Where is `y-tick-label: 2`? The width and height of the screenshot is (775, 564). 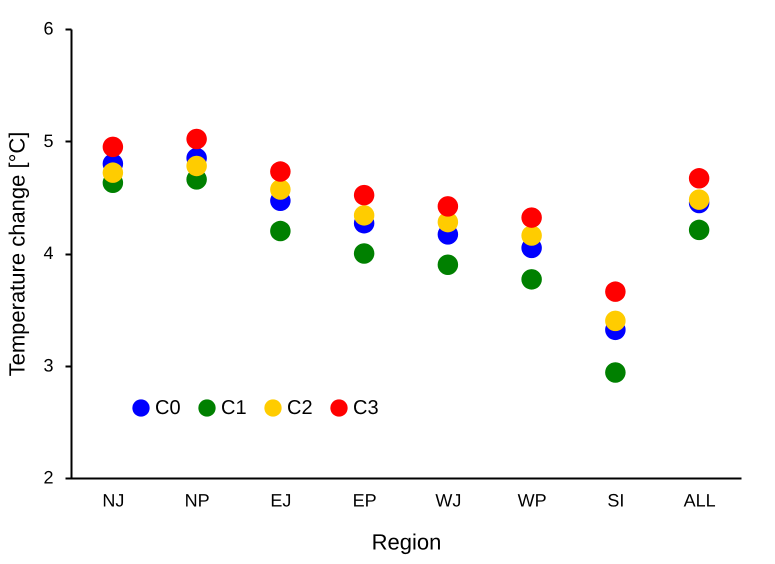
y-tick-label: 2 is located at coordinates (48, 478).